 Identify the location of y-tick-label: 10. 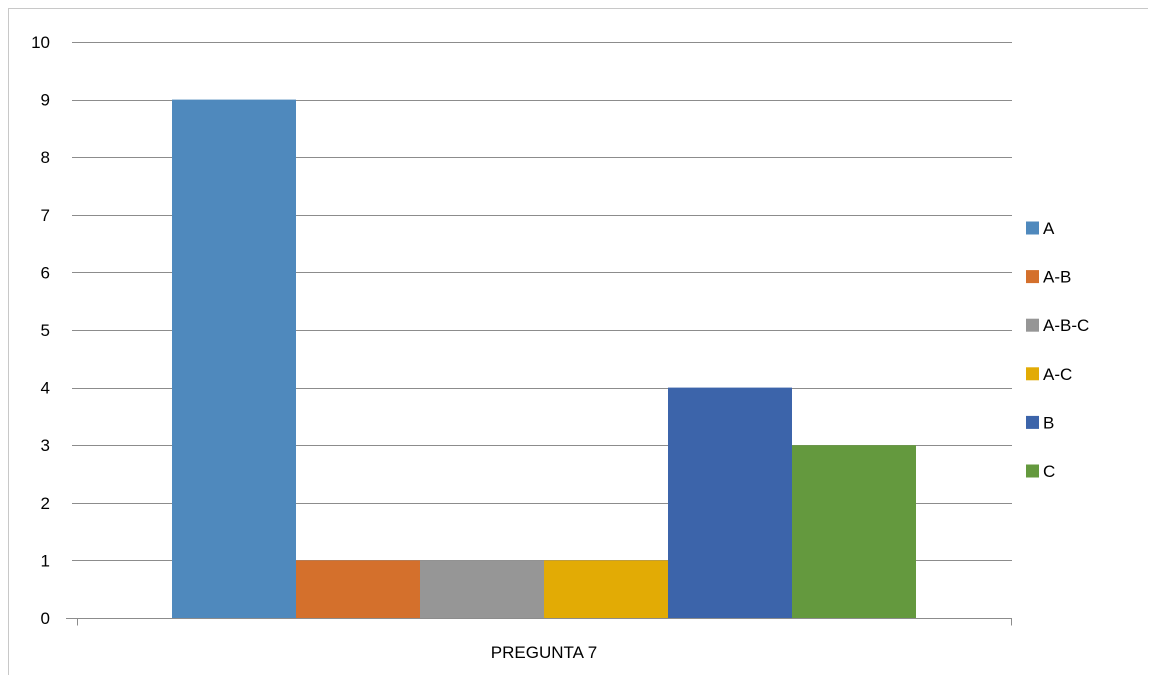
(40, 42).